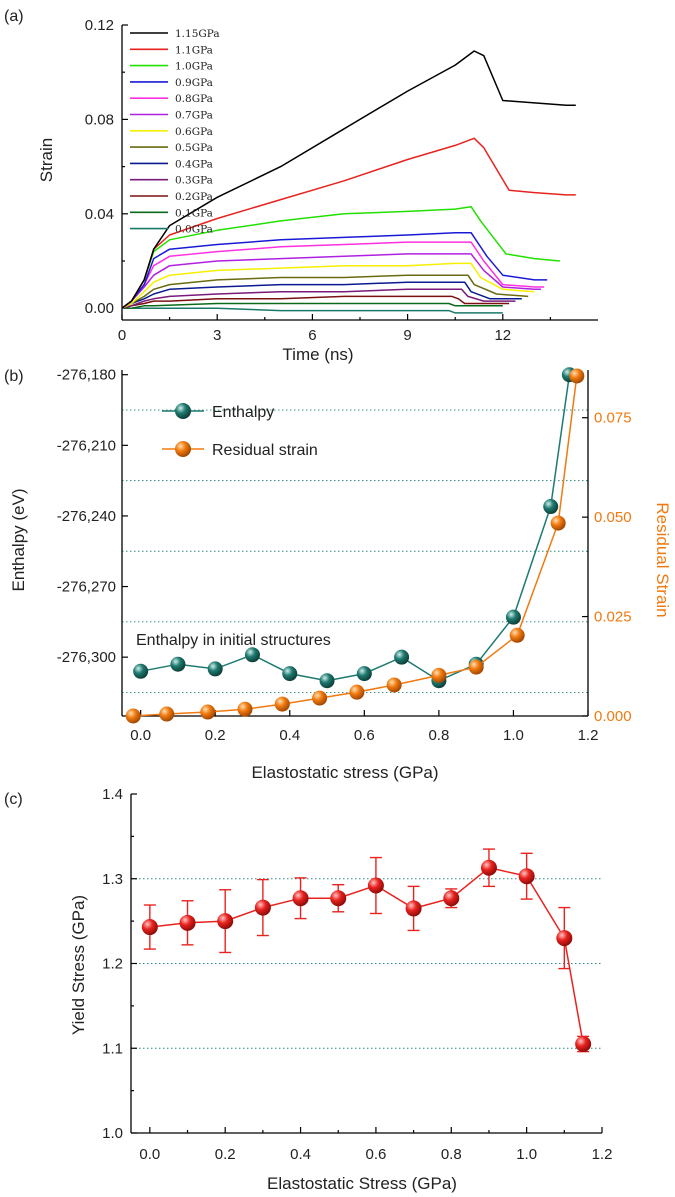  What do you see at coordinates (194, 67) in the screenshot?
I see `legend-label-1.0GPa: 1.0GPa` at bounding box center [194, 67].